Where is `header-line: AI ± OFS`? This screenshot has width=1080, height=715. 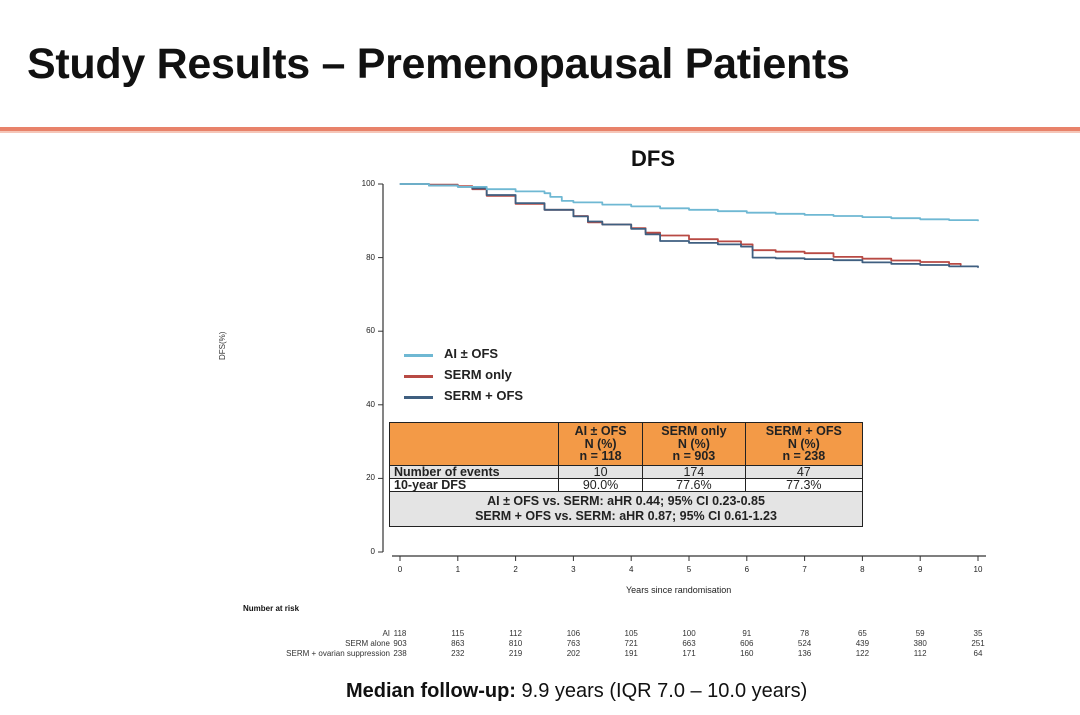 header-line: AI ± OFS is located at coordinates (600, 431).